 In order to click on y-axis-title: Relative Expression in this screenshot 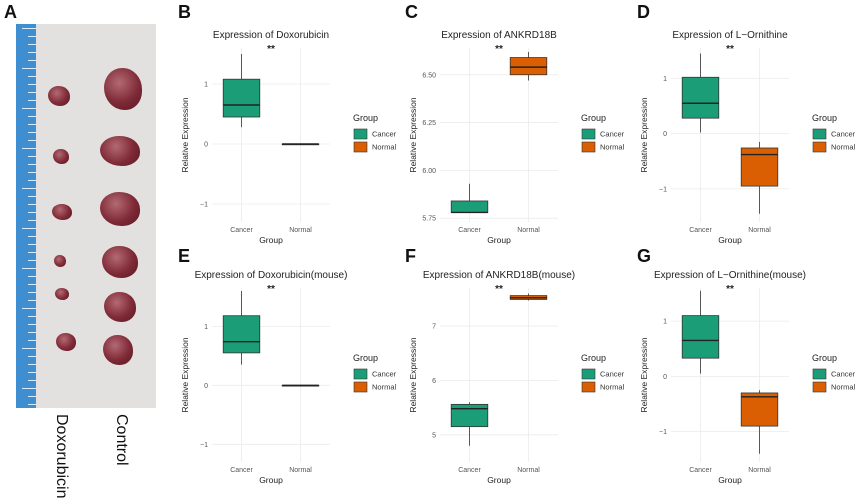, I will do `click(644, 134)`.